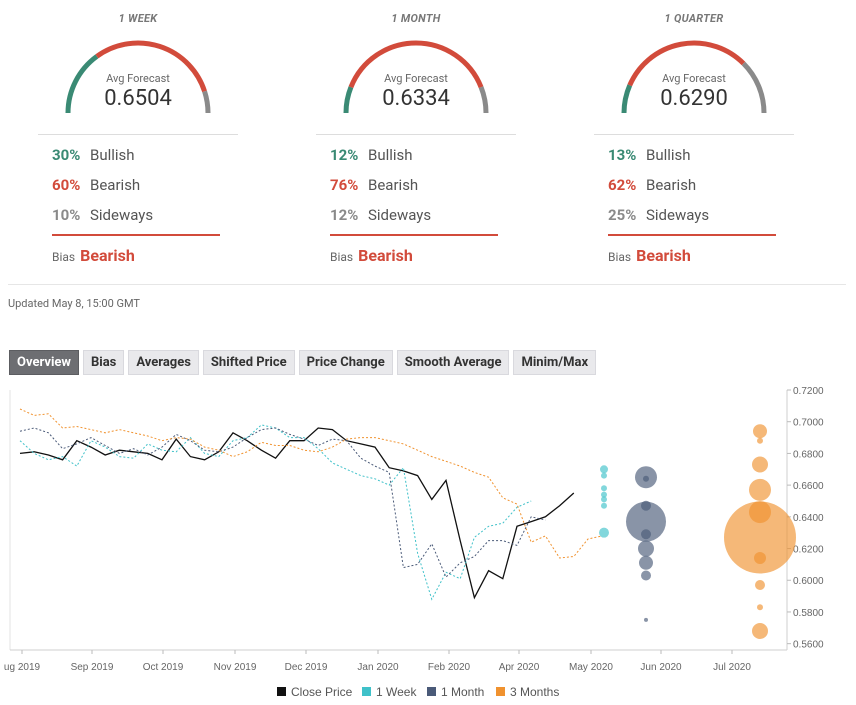 The width and height of the screenshot is (856, 705). I want to click on tab-bias: Bias, so click(103, 362).